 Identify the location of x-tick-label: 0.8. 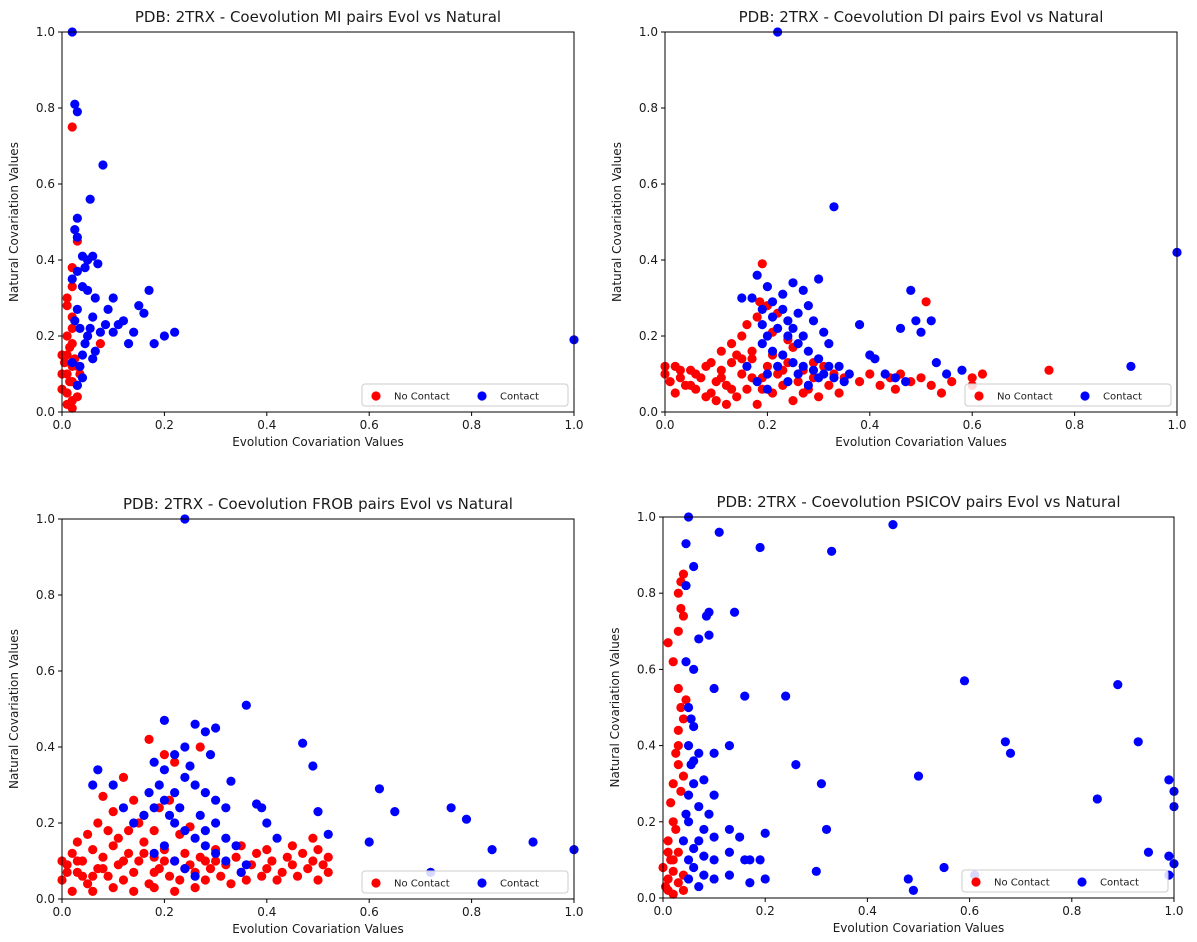
(471, 425).